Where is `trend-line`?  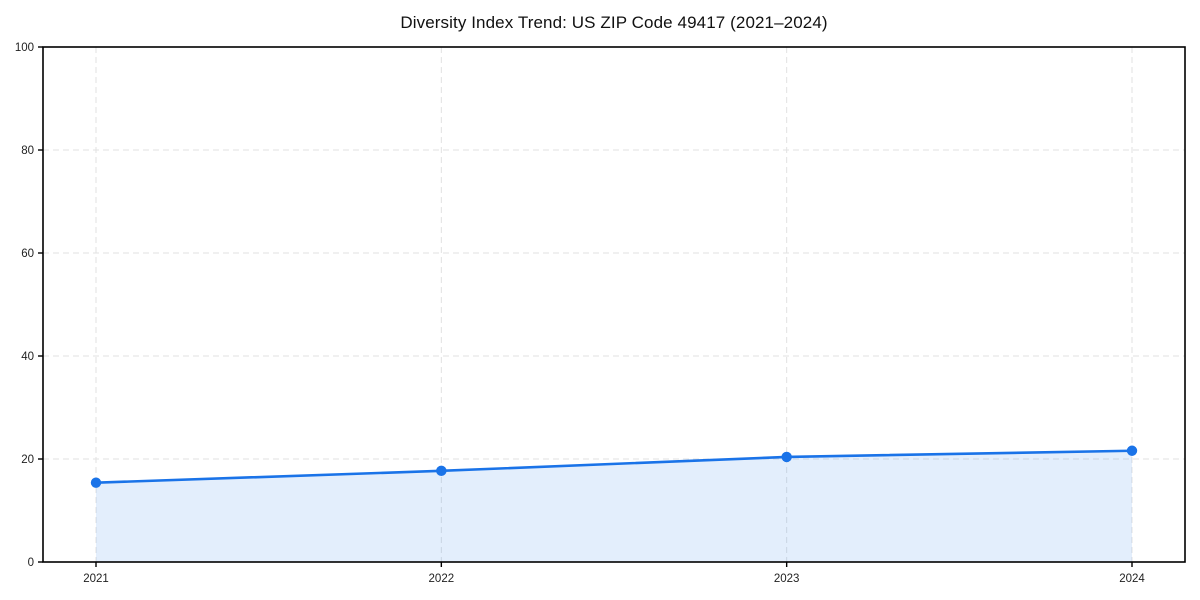 trend-line is located at coordinates (614, 466).